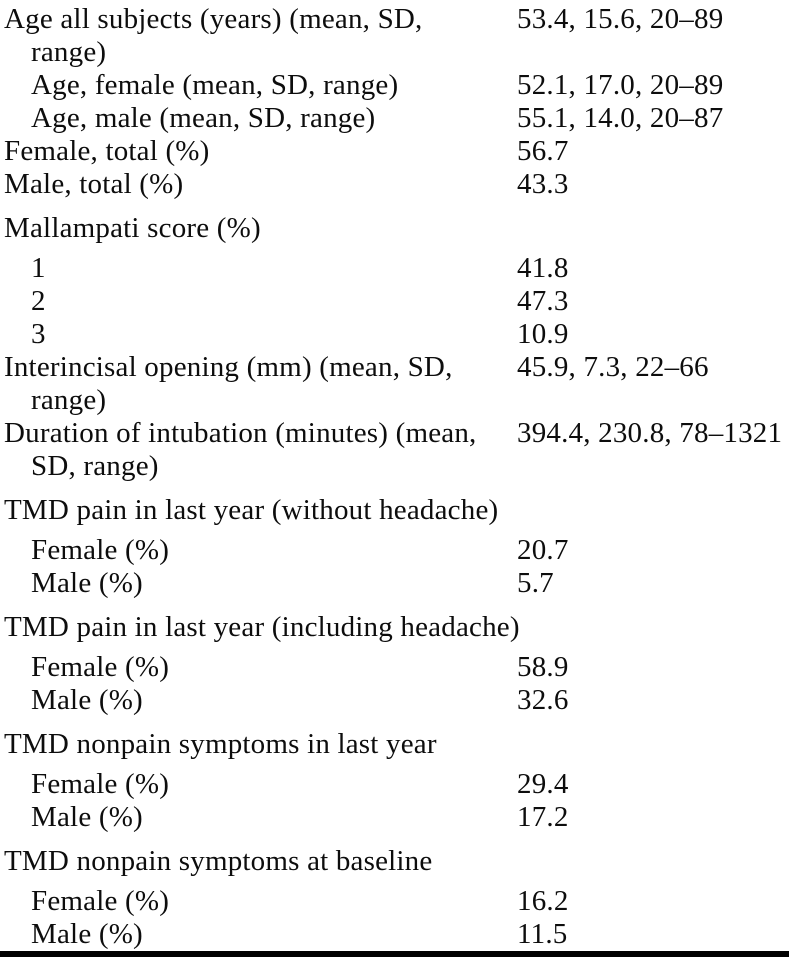 Image resolution: width=789 pixels, height=960 pixels. Describe the element at coordinates (543, 817) in the screenshot. I see `row-value: 17.2` at that location.